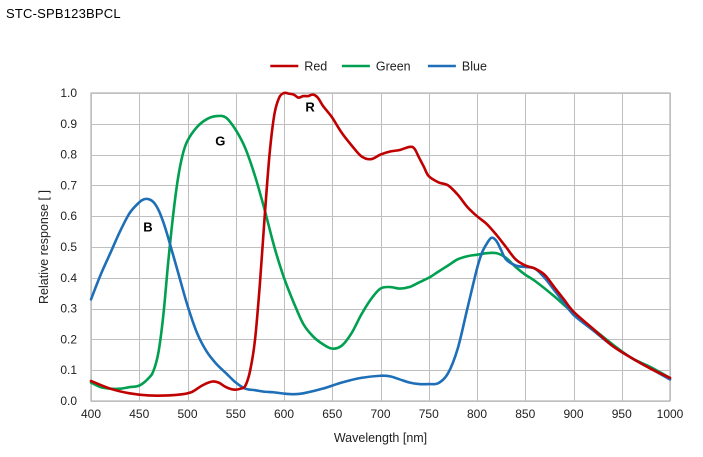  Describe the element at coordinates (68, 309) in the screenshot. I see `y-tick-label: 0.3` at that location.